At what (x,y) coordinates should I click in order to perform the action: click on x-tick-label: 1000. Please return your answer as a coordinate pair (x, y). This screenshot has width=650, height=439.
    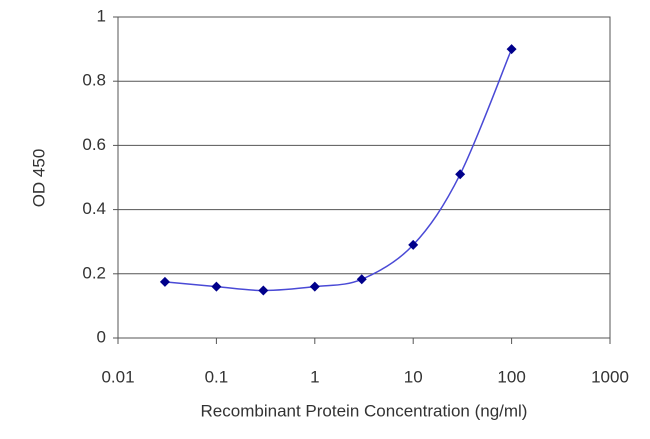
    Looking at the image, I should click on (610, 376).